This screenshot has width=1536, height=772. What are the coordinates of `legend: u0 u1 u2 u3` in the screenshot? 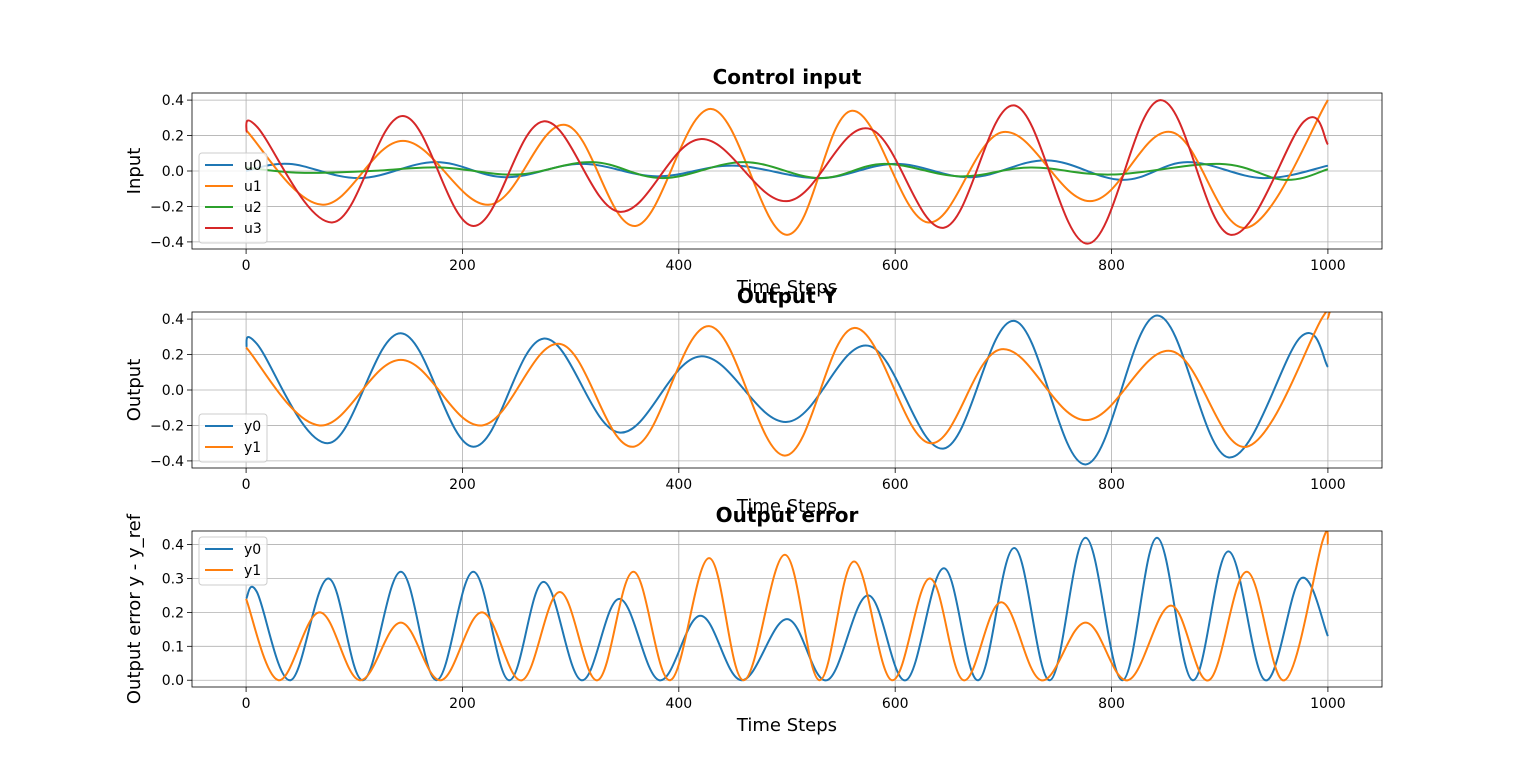 It's located at (233, 198).